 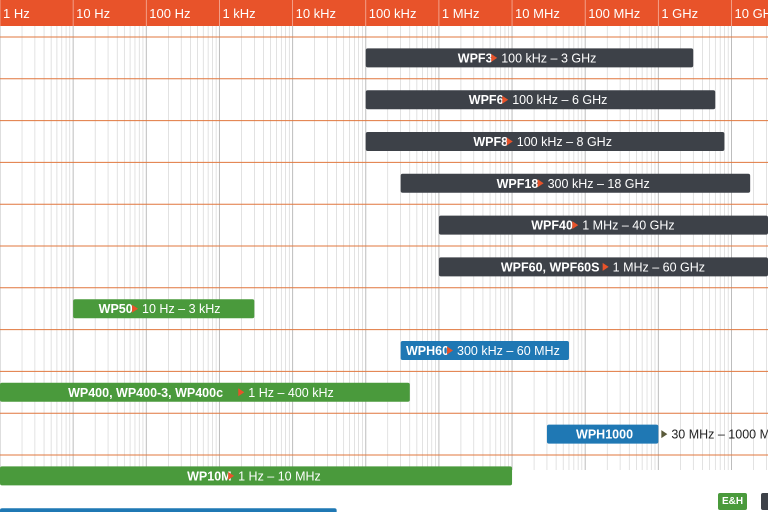 What do you see at coordinates (751, 13) in the screenshot?
I see `tick-label: 10 GHz` at bounding box center [751, 13].